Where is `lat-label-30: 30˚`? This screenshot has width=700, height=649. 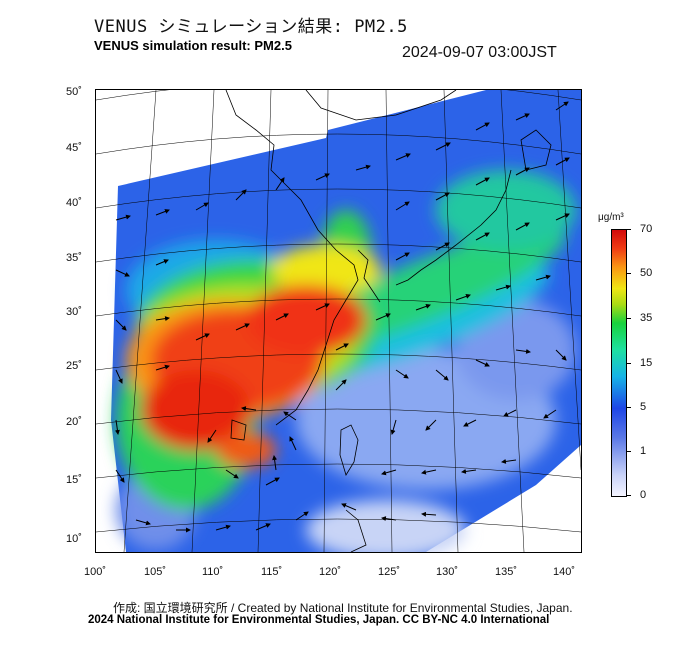 lat-label-30: 30˚ is located at coordinates (74, 312).